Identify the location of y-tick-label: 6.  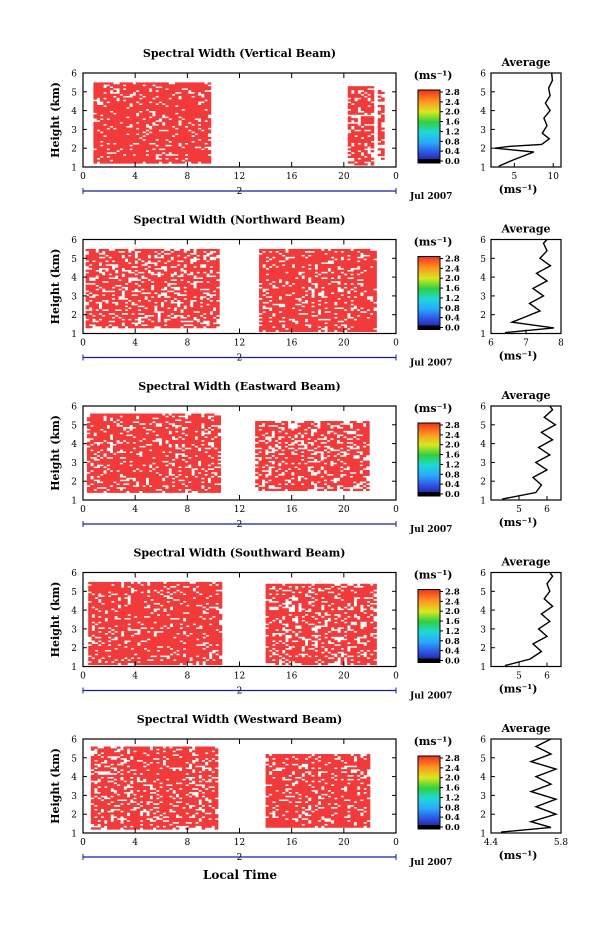
(74, 75).